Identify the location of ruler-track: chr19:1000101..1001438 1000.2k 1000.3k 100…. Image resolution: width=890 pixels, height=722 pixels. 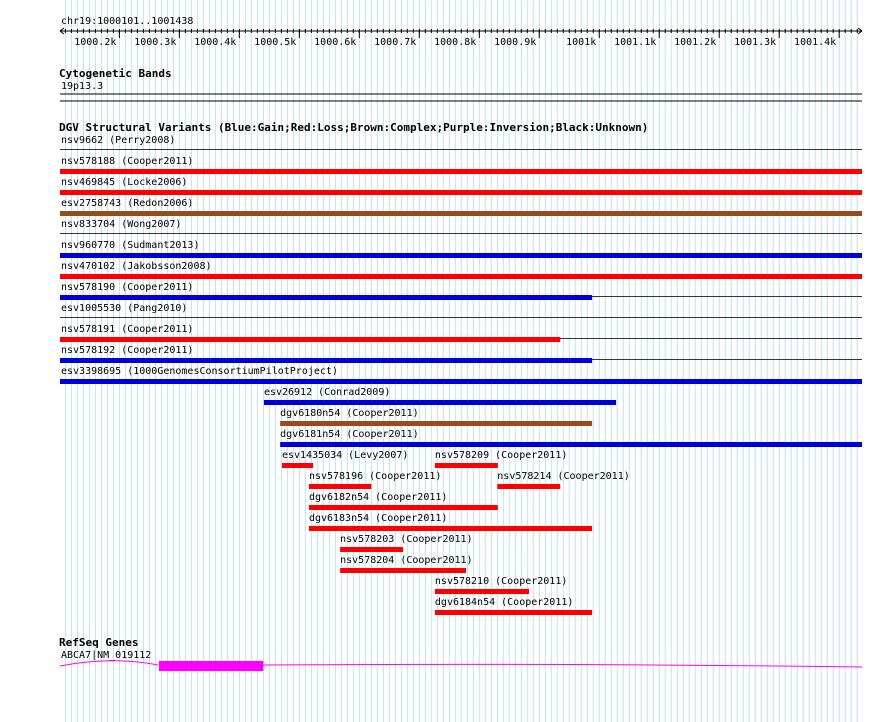
(461, 32).